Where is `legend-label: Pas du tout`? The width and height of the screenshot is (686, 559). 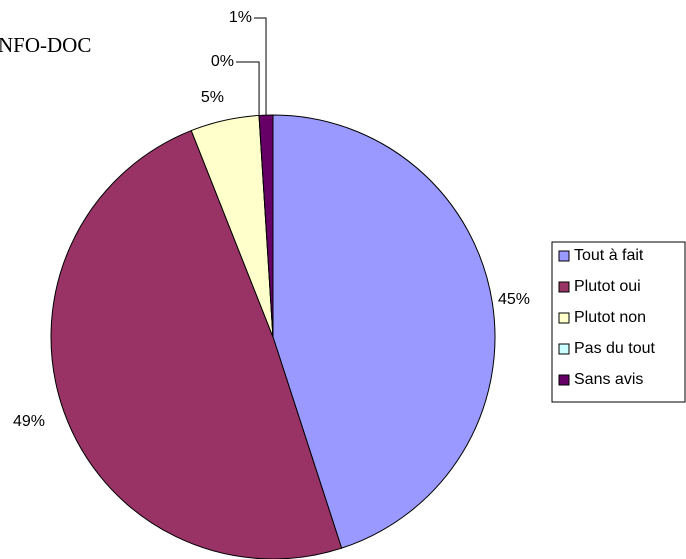
legend-label: Pas du tout is located at coordinates (615, 348).